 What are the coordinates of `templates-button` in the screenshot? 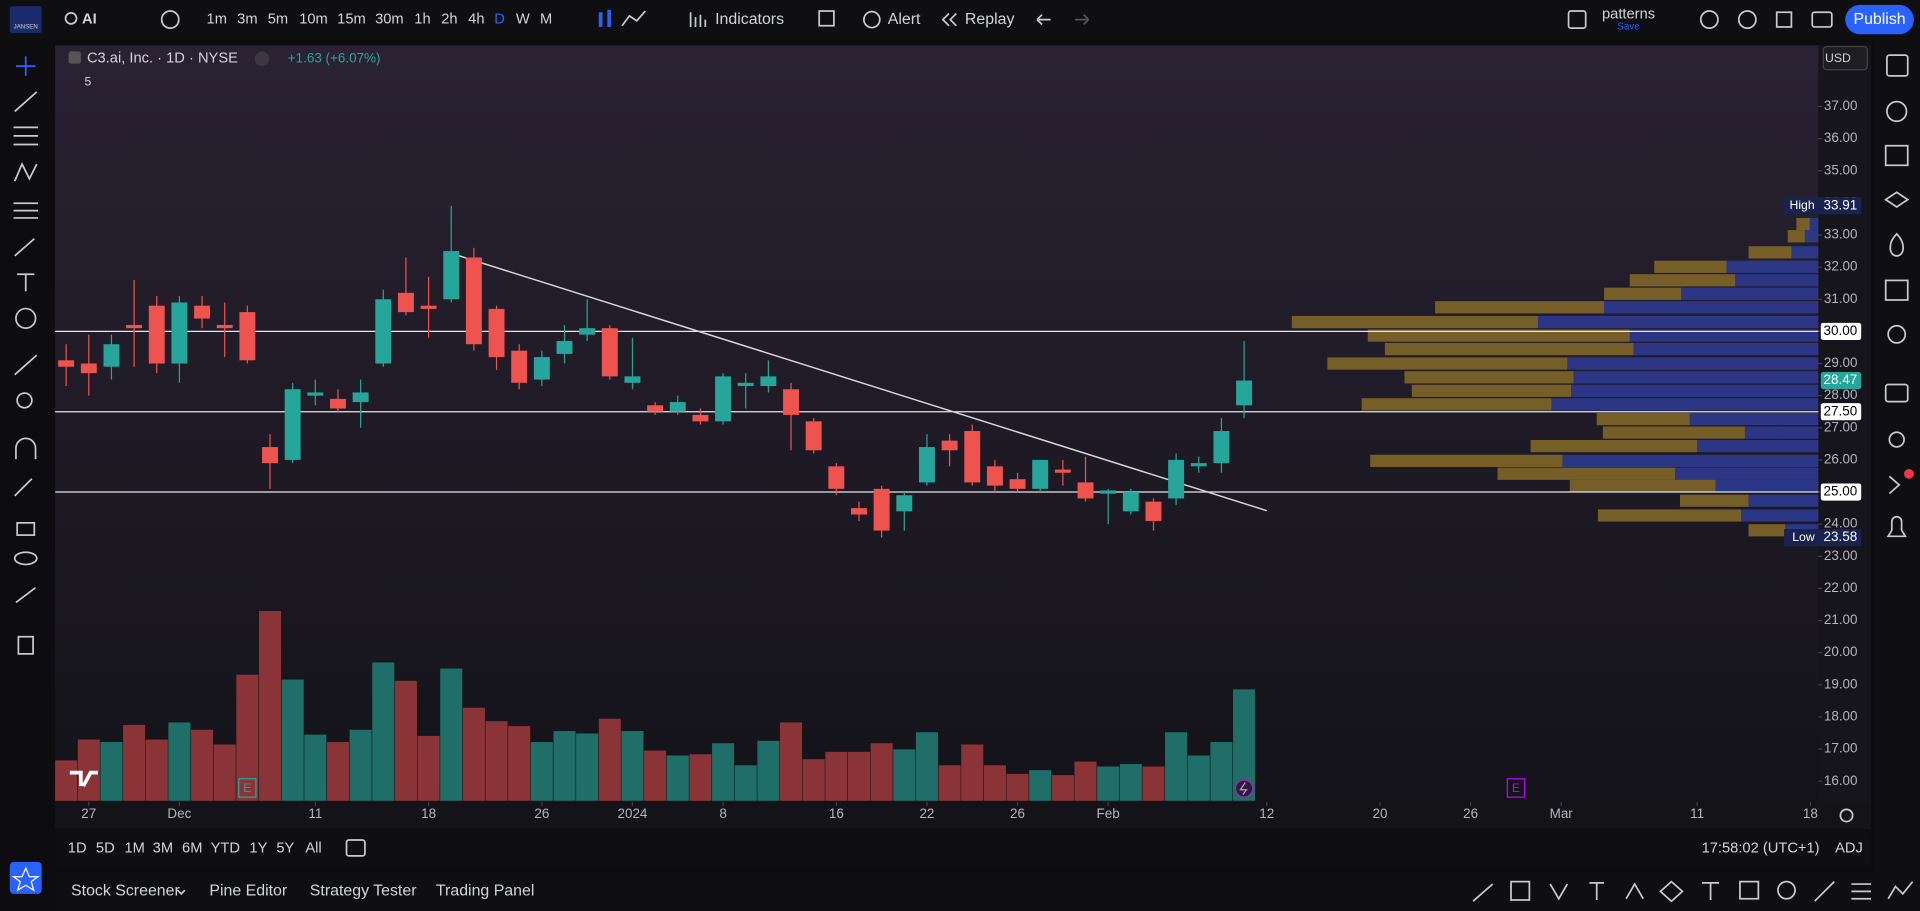 It's located at (826, 18).